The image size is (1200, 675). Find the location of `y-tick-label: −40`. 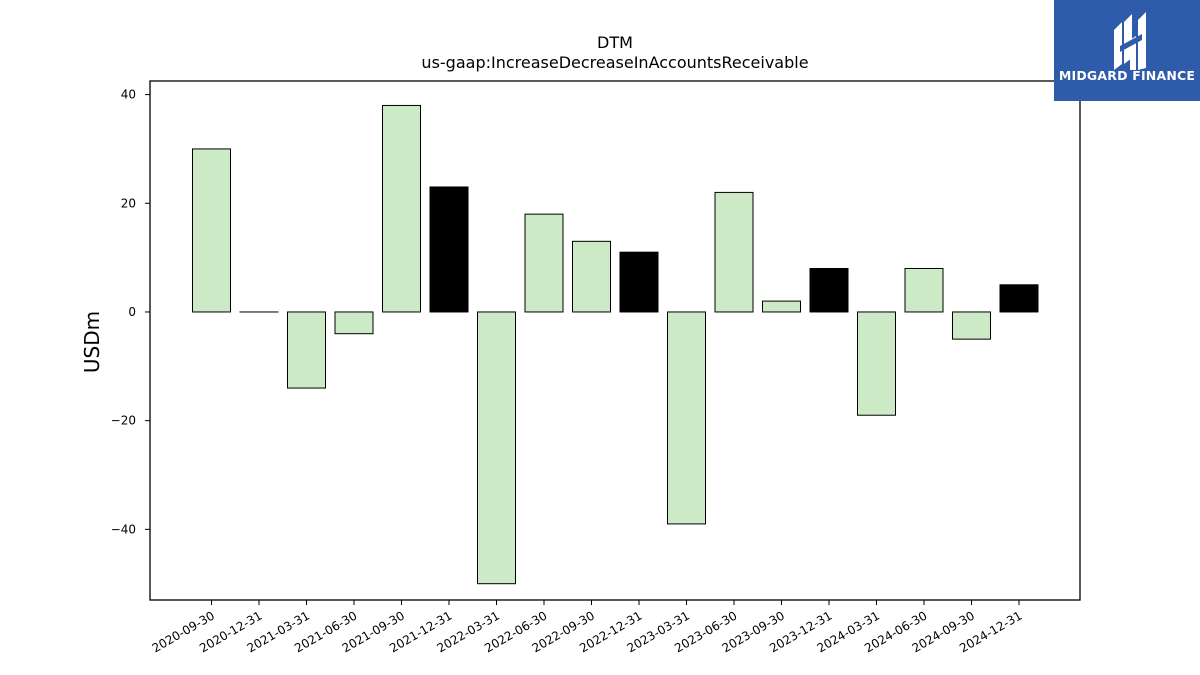

y-tick-label: −40 is located at coordinates (123, 529).